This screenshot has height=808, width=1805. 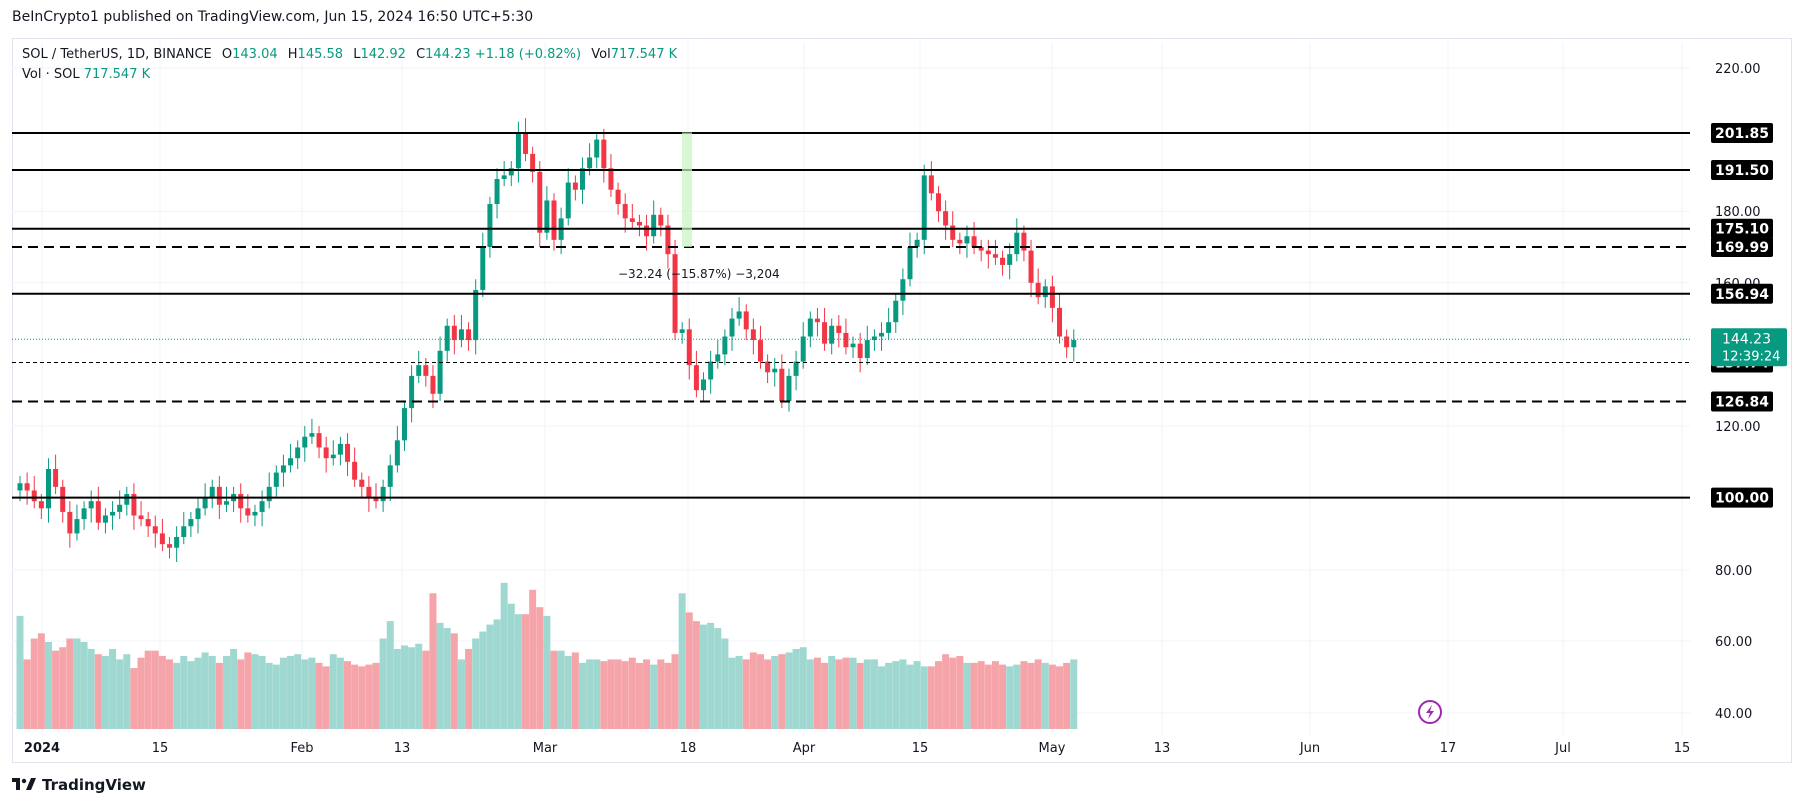 I want to click on volume-indicator-label: Vol · SOL, so click(x=51, y=74).